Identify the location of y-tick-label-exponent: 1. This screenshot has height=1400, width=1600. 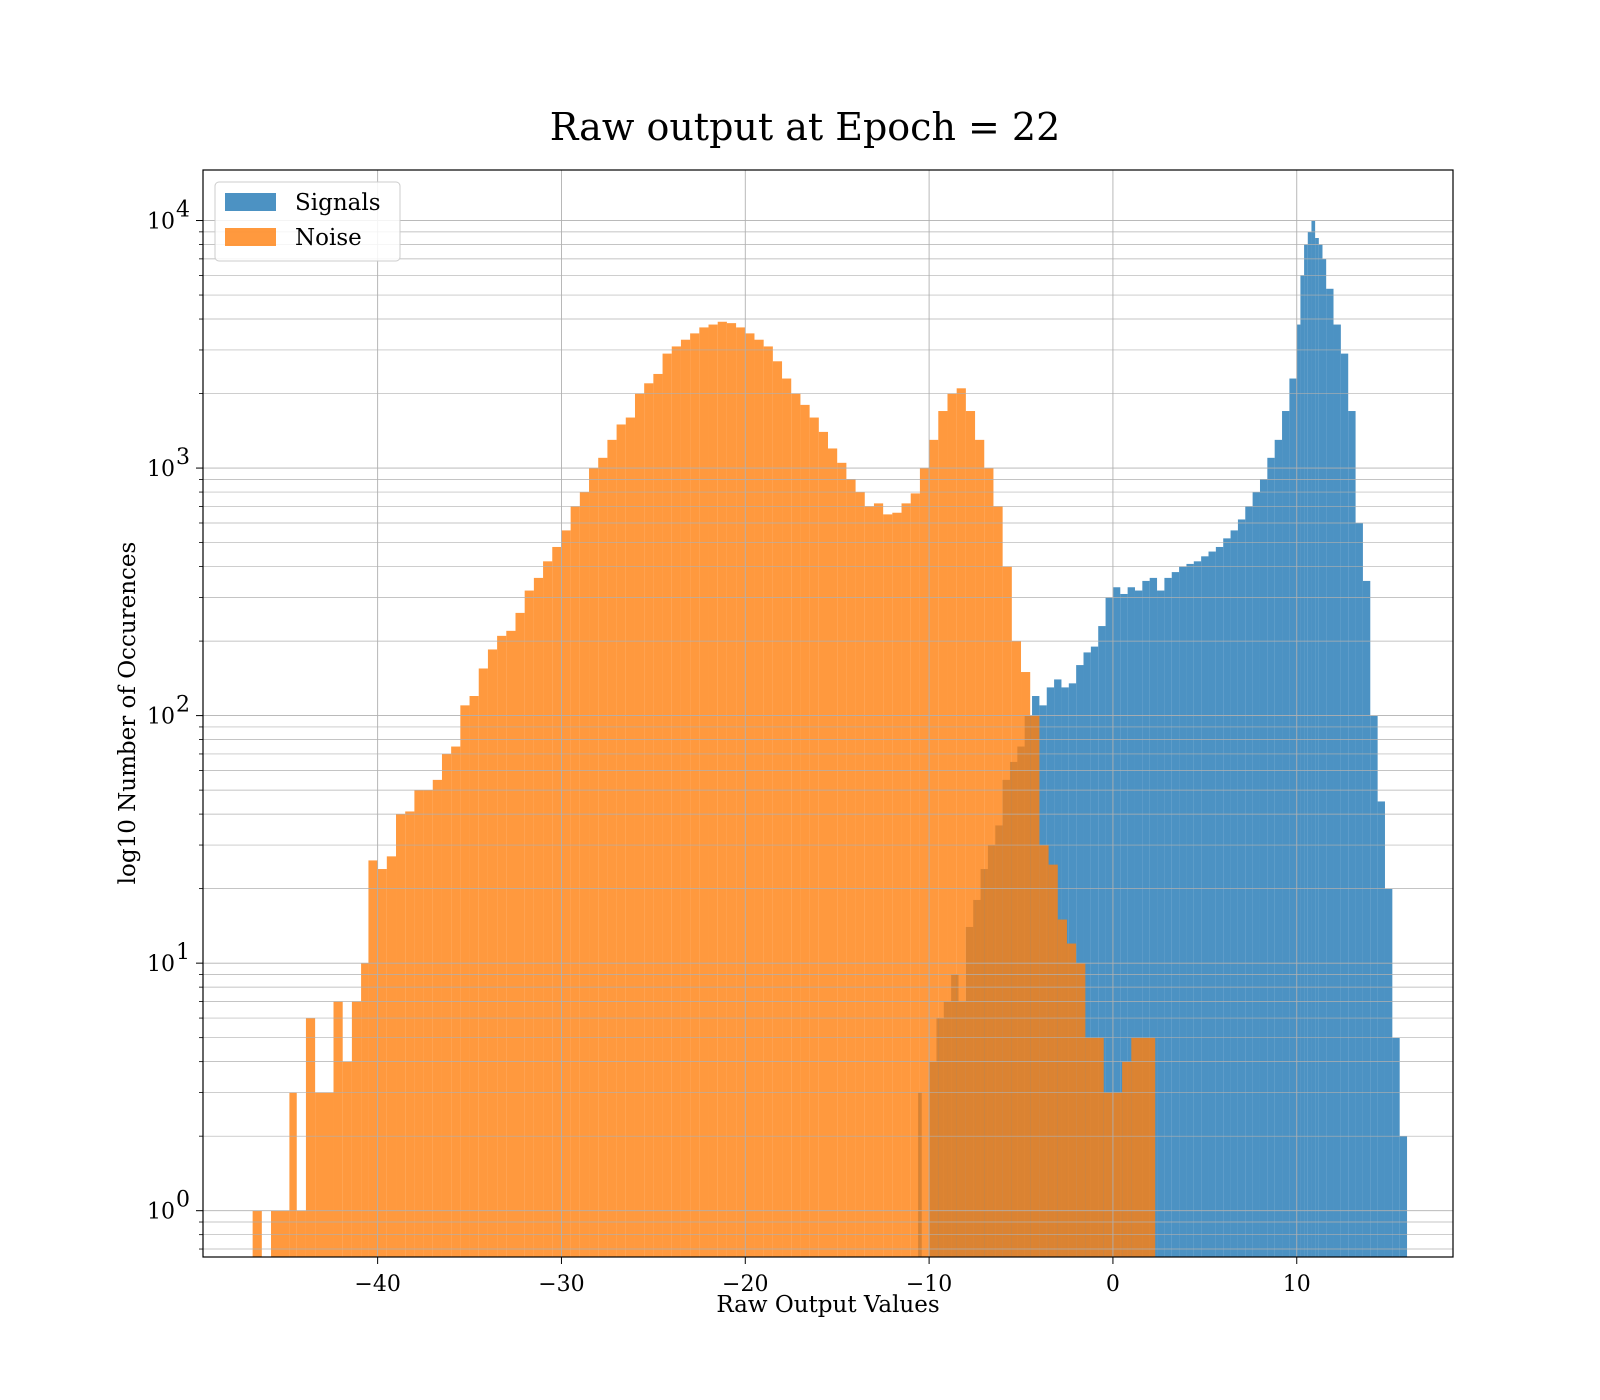
(183, 952).